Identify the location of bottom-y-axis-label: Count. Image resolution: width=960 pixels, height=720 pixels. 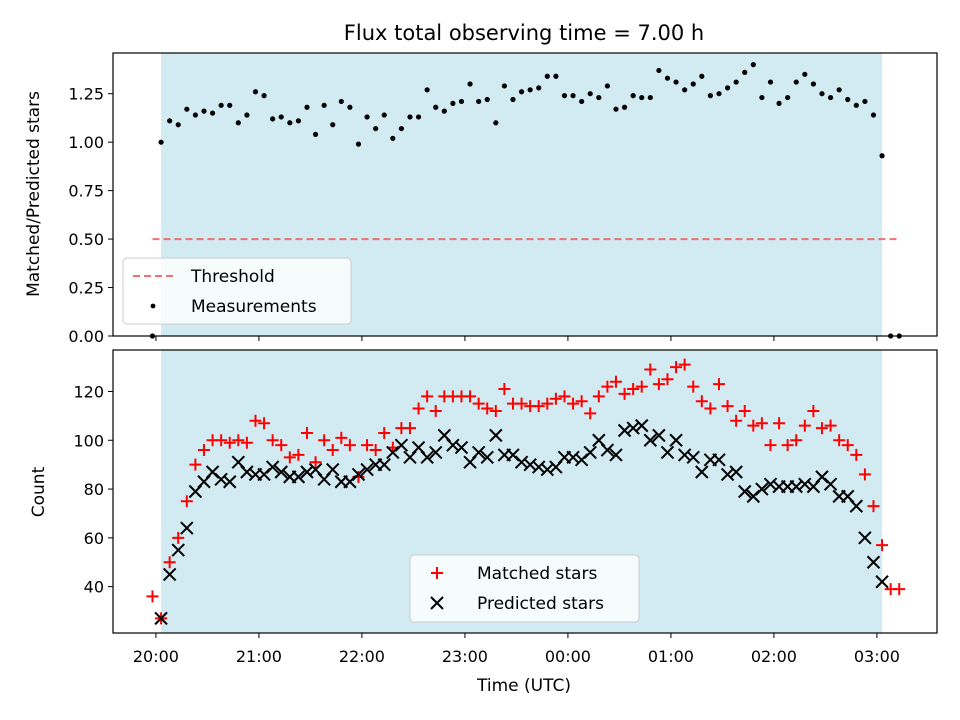
(39, 491).